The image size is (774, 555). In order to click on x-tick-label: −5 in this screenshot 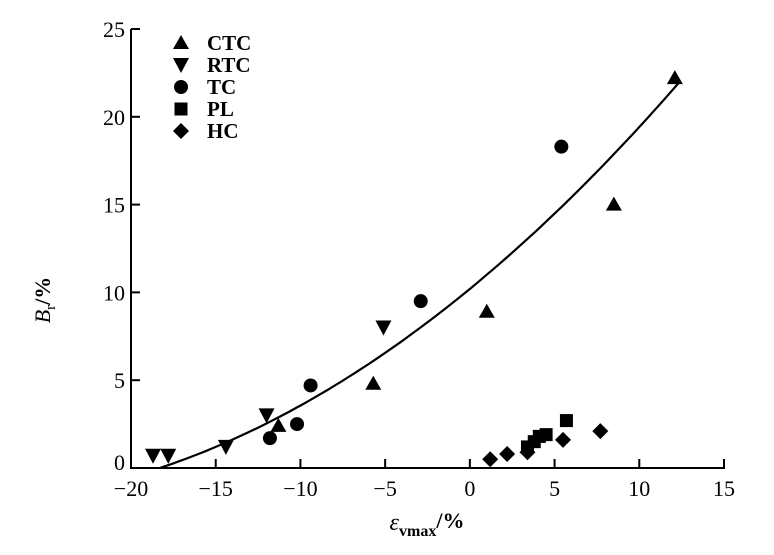, I will do `click(384, 488)`.